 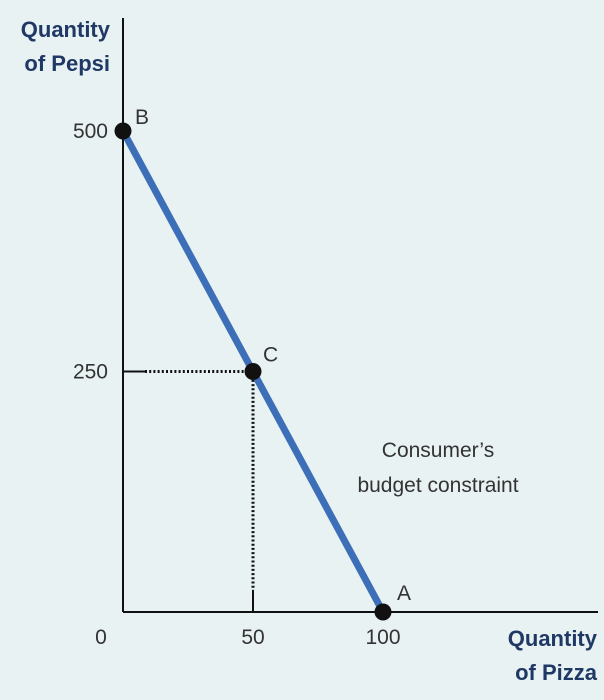 I want to click on point-label: C, so click(x=270, y=355).